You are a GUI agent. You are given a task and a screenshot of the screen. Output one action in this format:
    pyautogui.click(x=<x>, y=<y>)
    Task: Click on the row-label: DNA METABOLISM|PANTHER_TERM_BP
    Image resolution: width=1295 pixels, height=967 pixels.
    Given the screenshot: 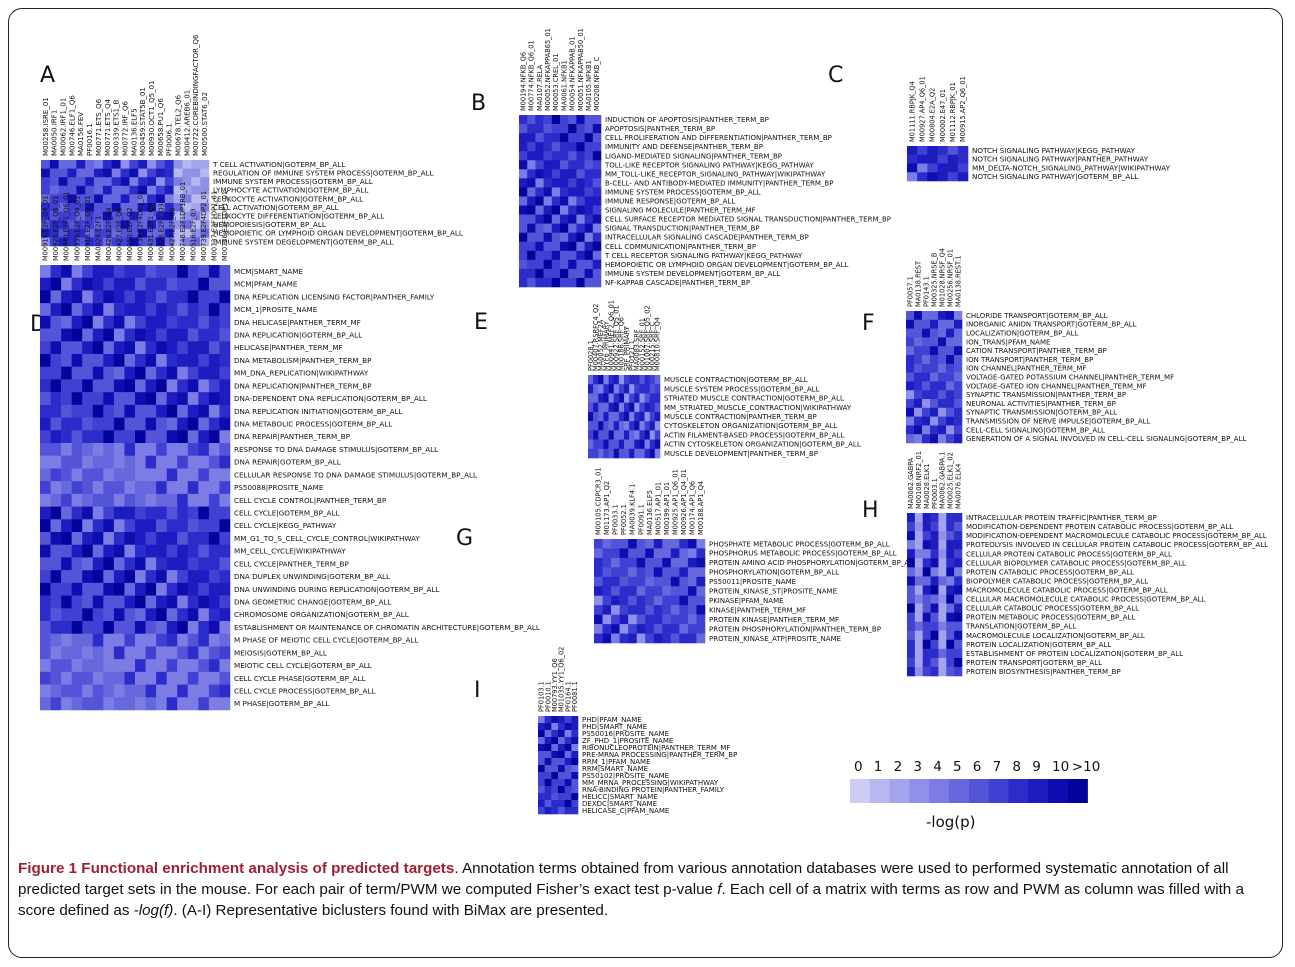 What is the action you would take?
    pyautogui.click(x=303, y=360)
    